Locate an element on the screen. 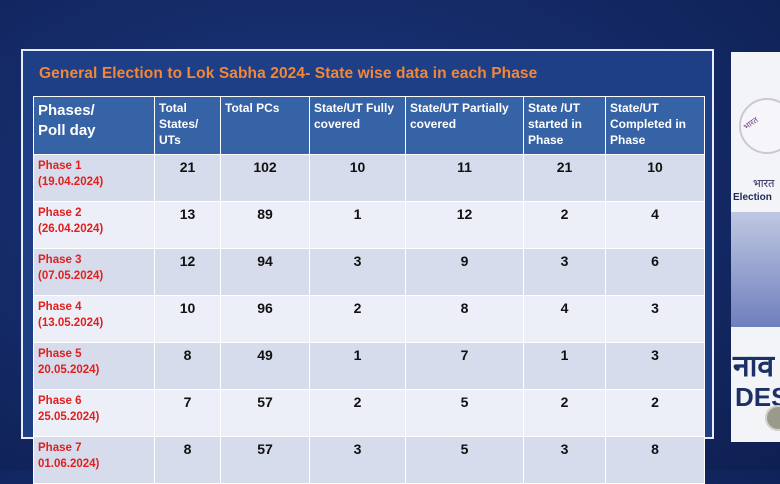 This screenshot has height=484, width=780. started-cell: 3 is located at coordinates (564, 272).